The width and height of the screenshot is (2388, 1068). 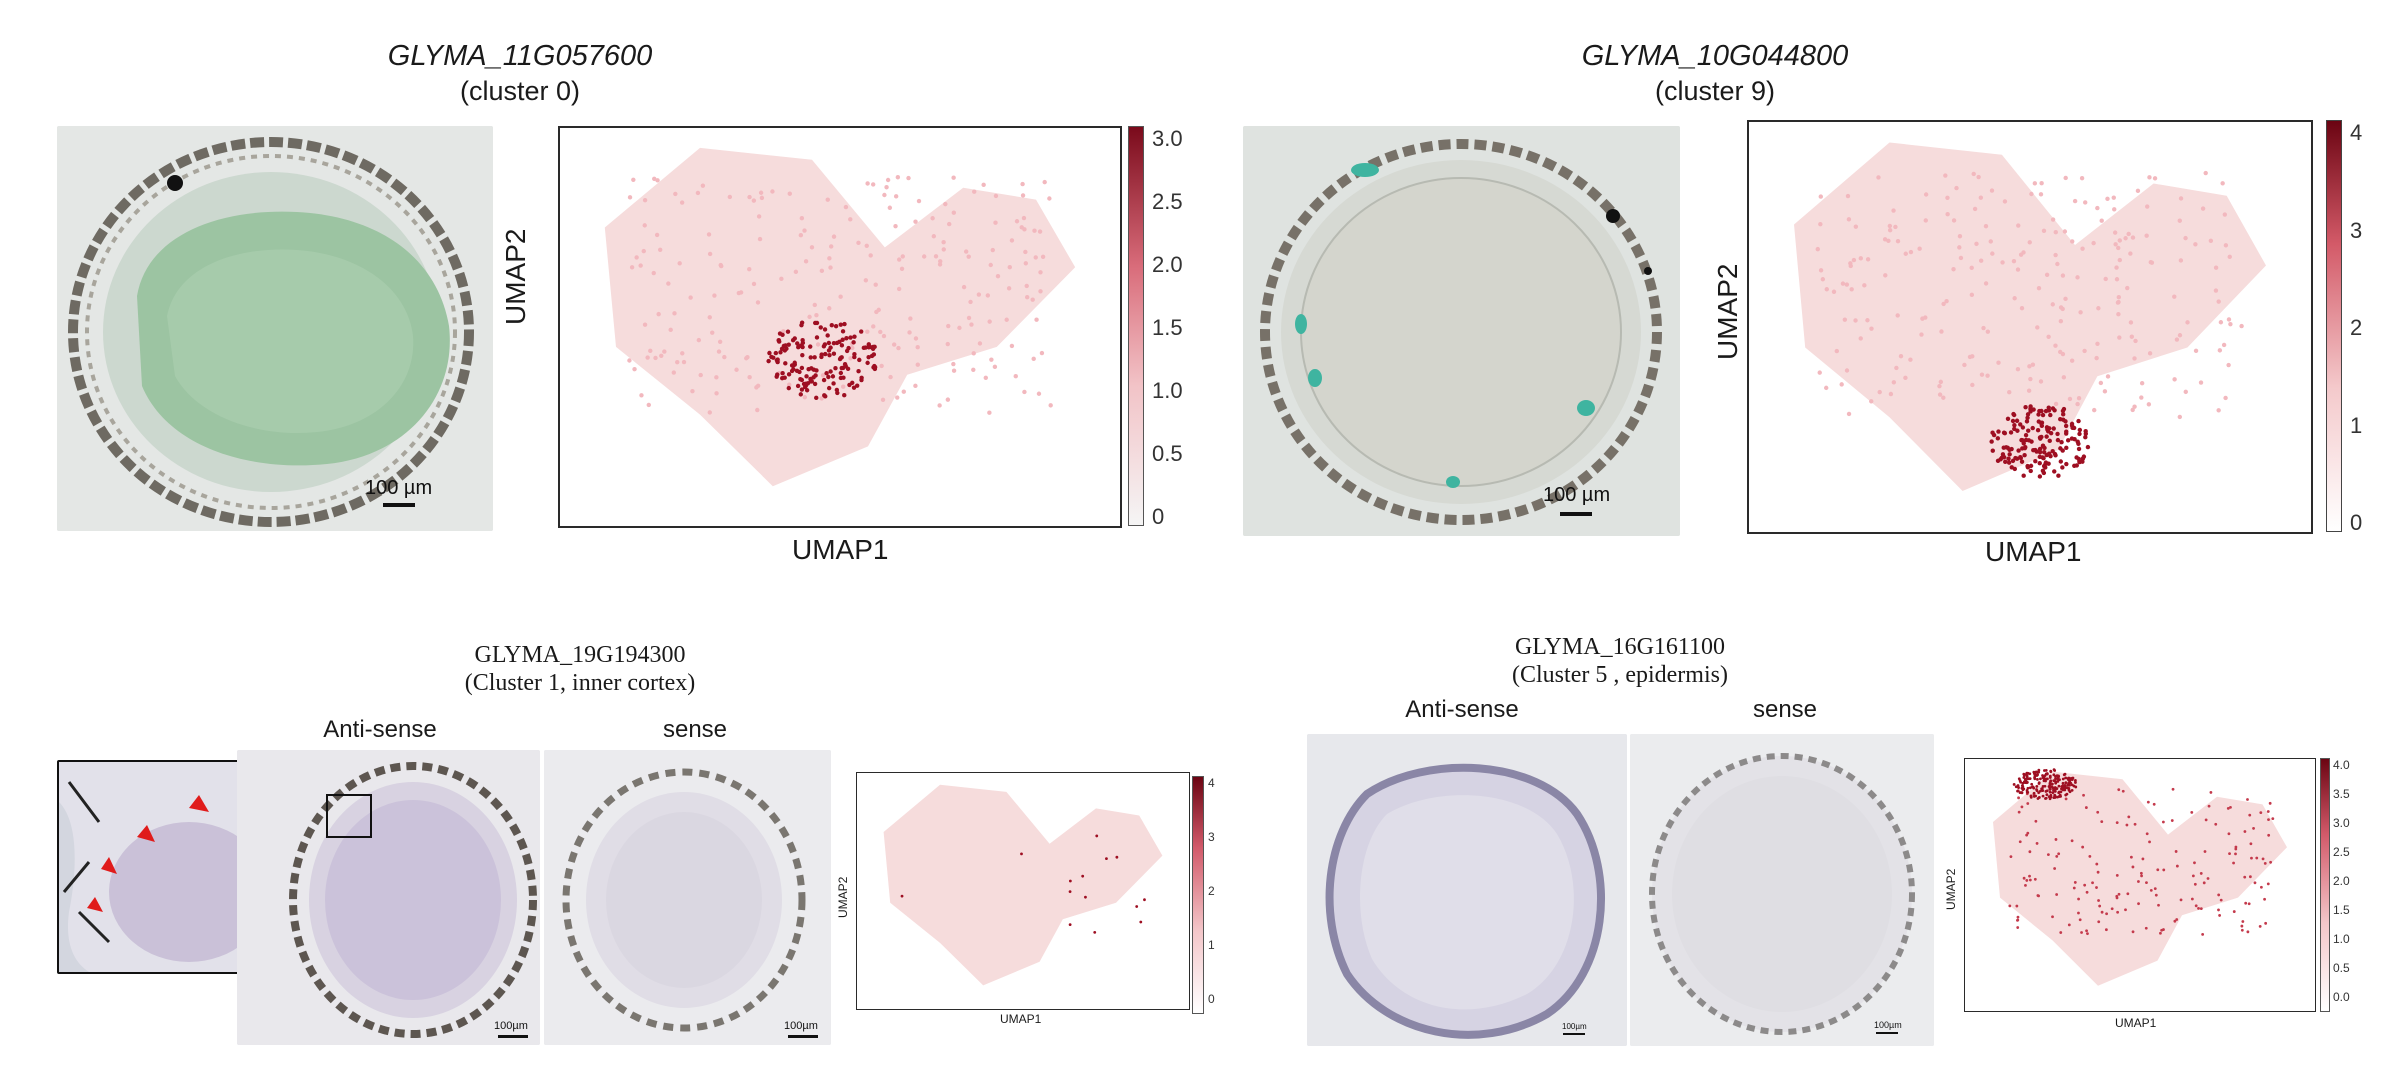 I want to click on colorbar-tick-label: 3.5, so click(x=2341, y=794).